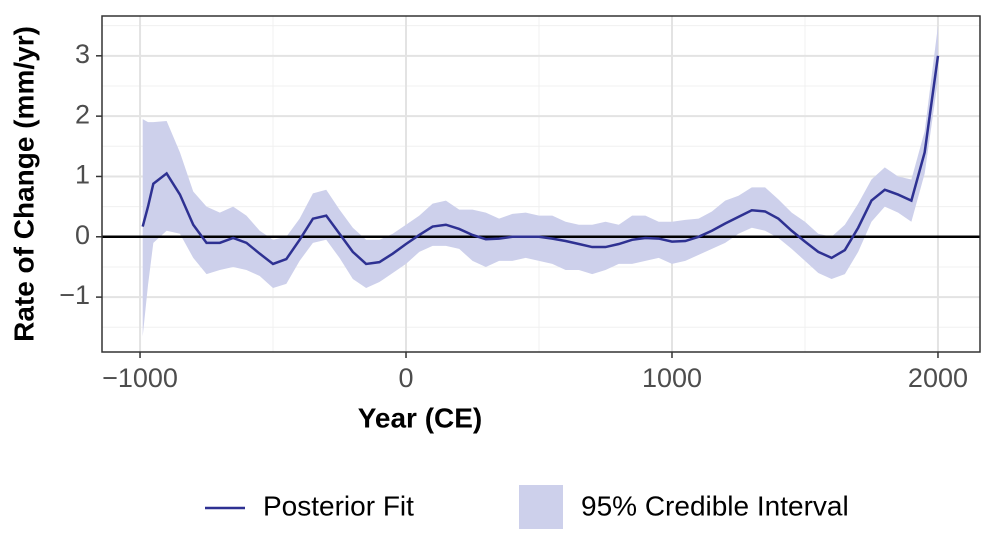  Describe the element at coordinates (140, 378) in the screenshot. I see `x-tick-label: −1000` at that location.